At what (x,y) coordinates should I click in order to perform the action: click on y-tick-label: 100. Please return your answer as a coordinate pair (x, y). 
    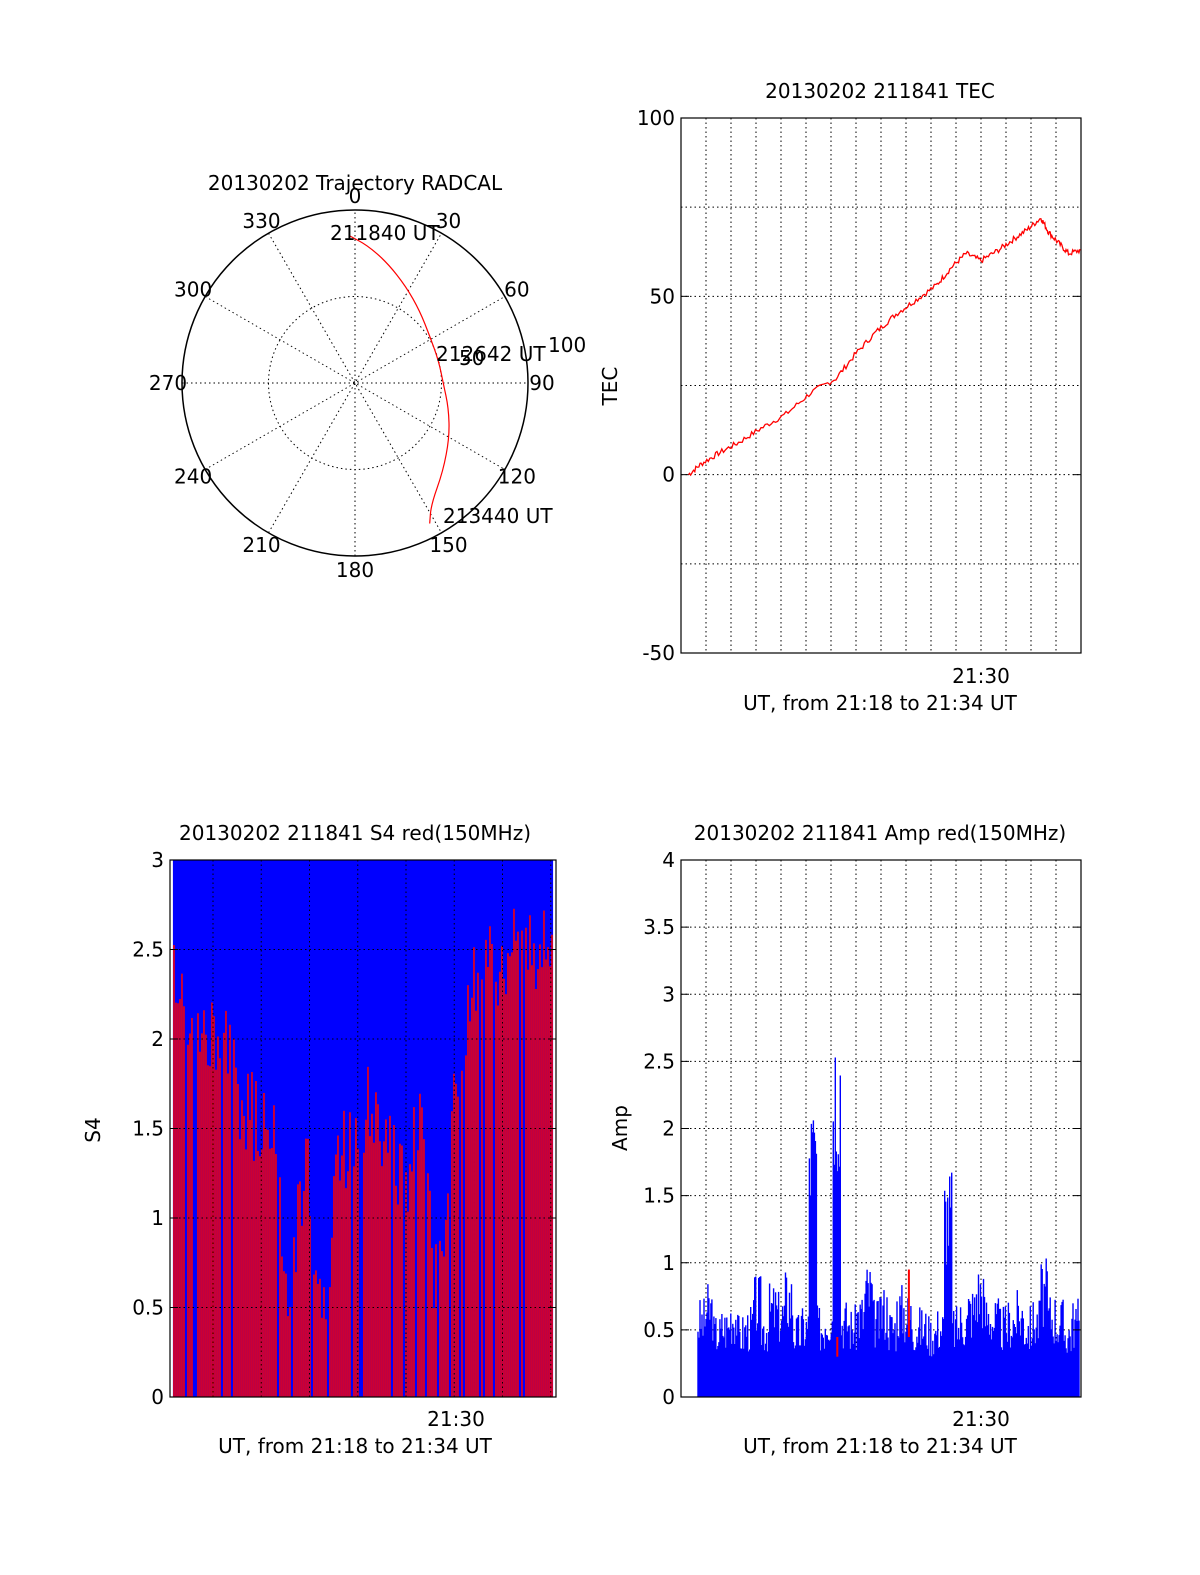
    Looking at the image, I should click on (656, 118).